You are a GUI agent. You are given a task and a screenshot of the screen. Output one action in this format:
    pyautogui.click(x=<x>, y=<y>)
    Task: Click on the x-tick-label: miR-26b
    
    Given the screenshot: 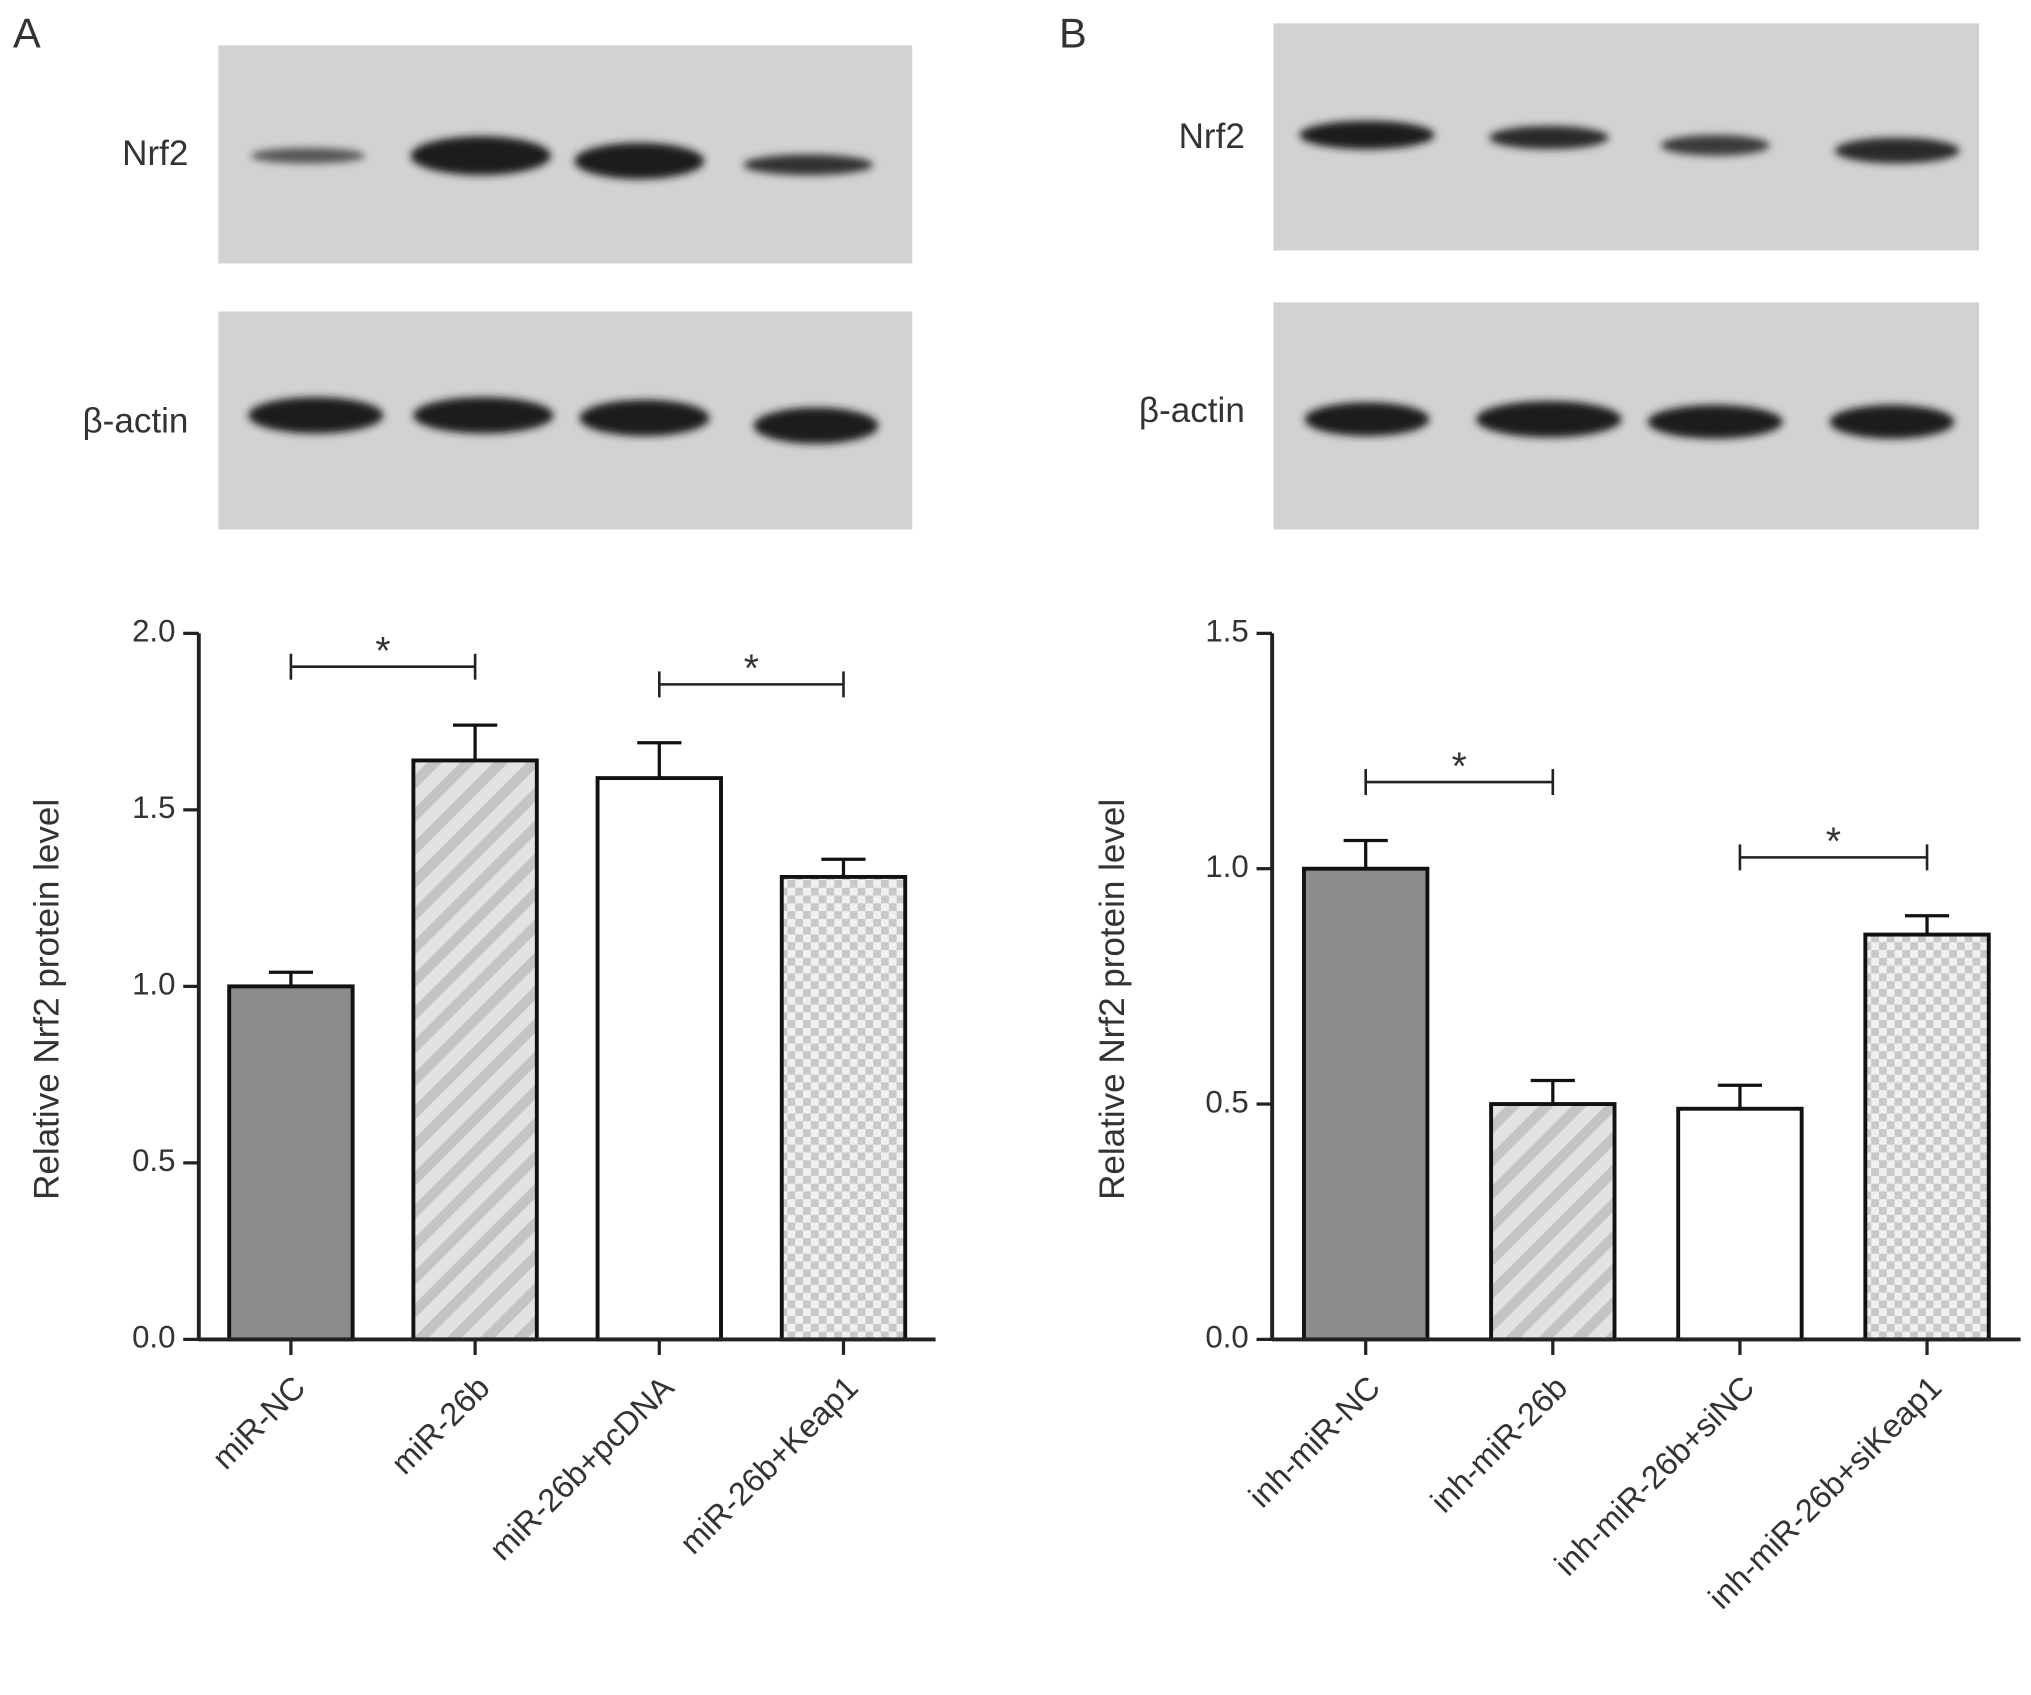 What is the action you would take?
    pyautogui.click(x=440, y=1425)
    